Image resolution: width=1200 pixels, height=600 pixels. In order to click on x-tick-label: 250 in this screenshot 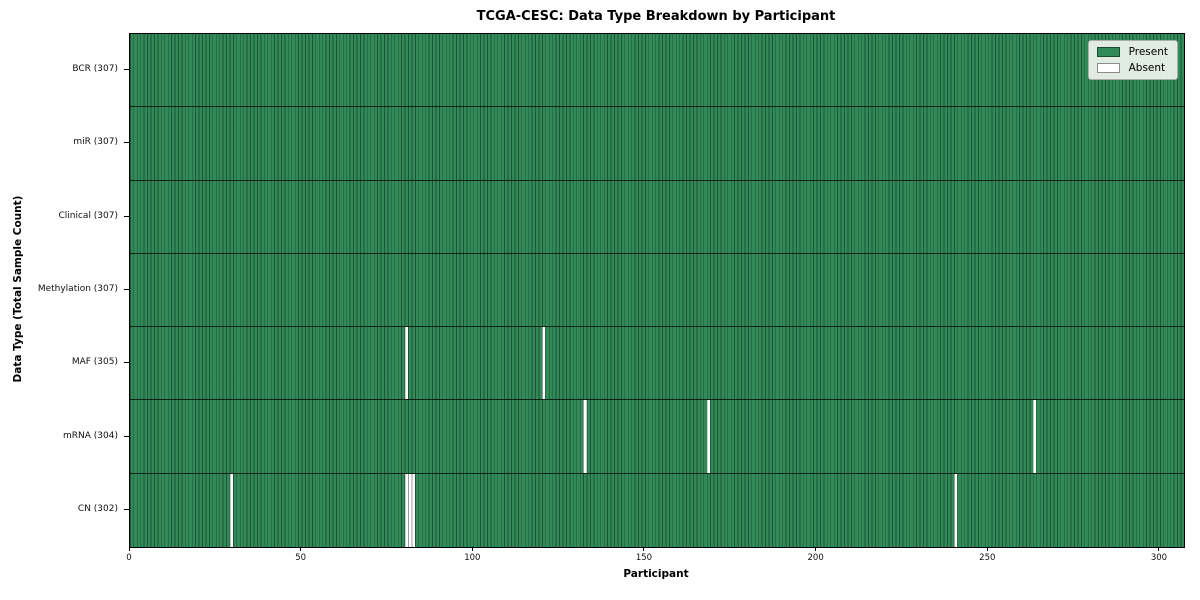, I will do `click(987, 558)`.